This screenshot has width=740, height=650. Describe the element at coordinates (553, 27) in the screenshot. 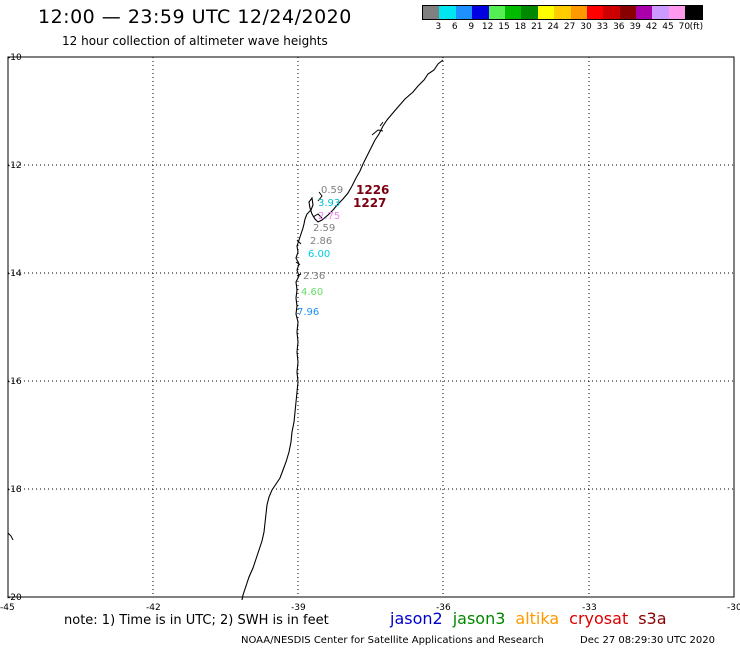

I see `legend-label: 24` at that location.